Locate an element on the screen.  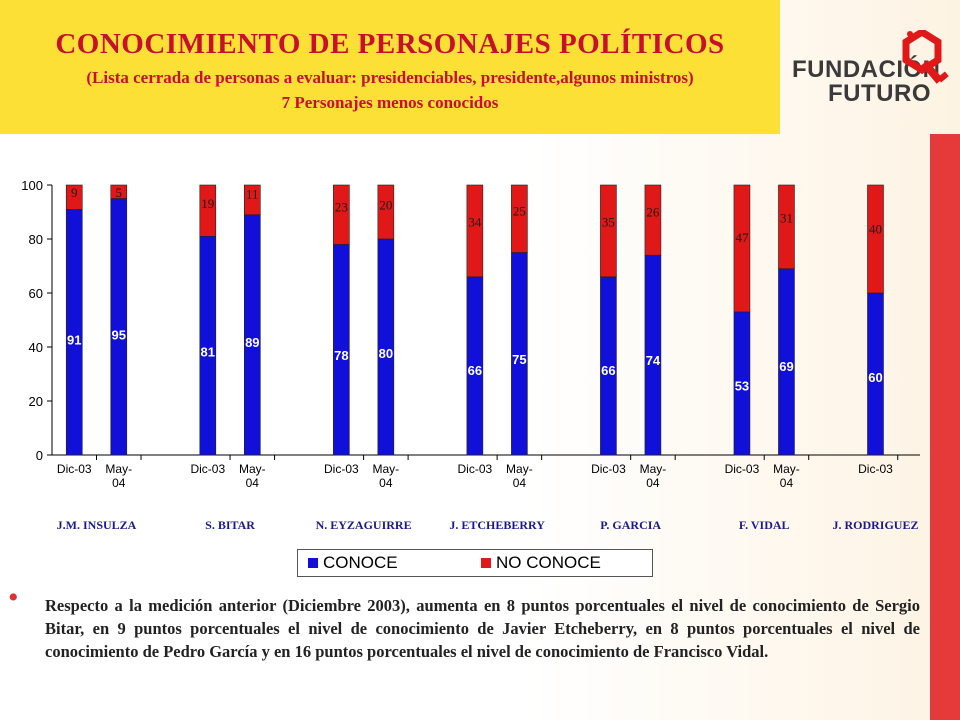
data-label-conoce: 80 is located at coordinates (386, 353).